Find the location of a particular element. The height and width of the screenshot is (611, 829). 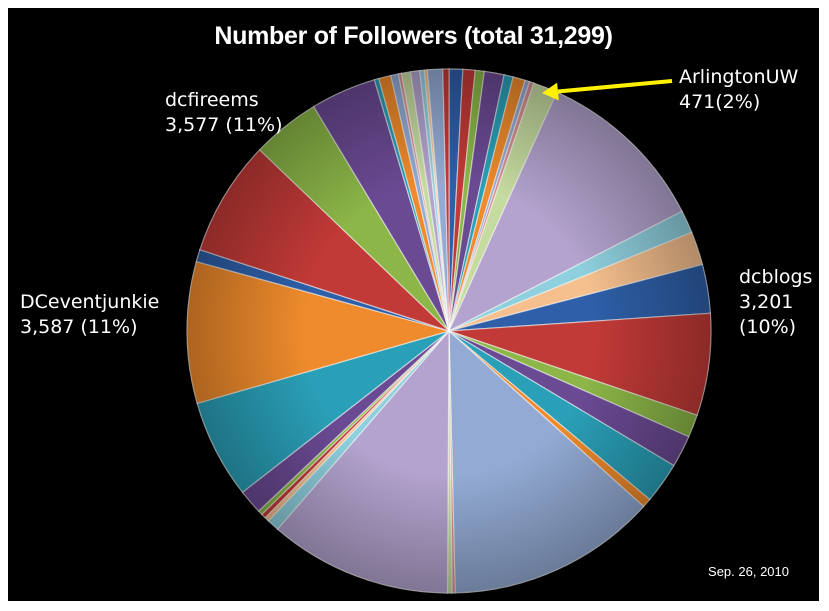

label-arlingtonuw-name: ArlingtonUW is located at coordinates (739, 77).